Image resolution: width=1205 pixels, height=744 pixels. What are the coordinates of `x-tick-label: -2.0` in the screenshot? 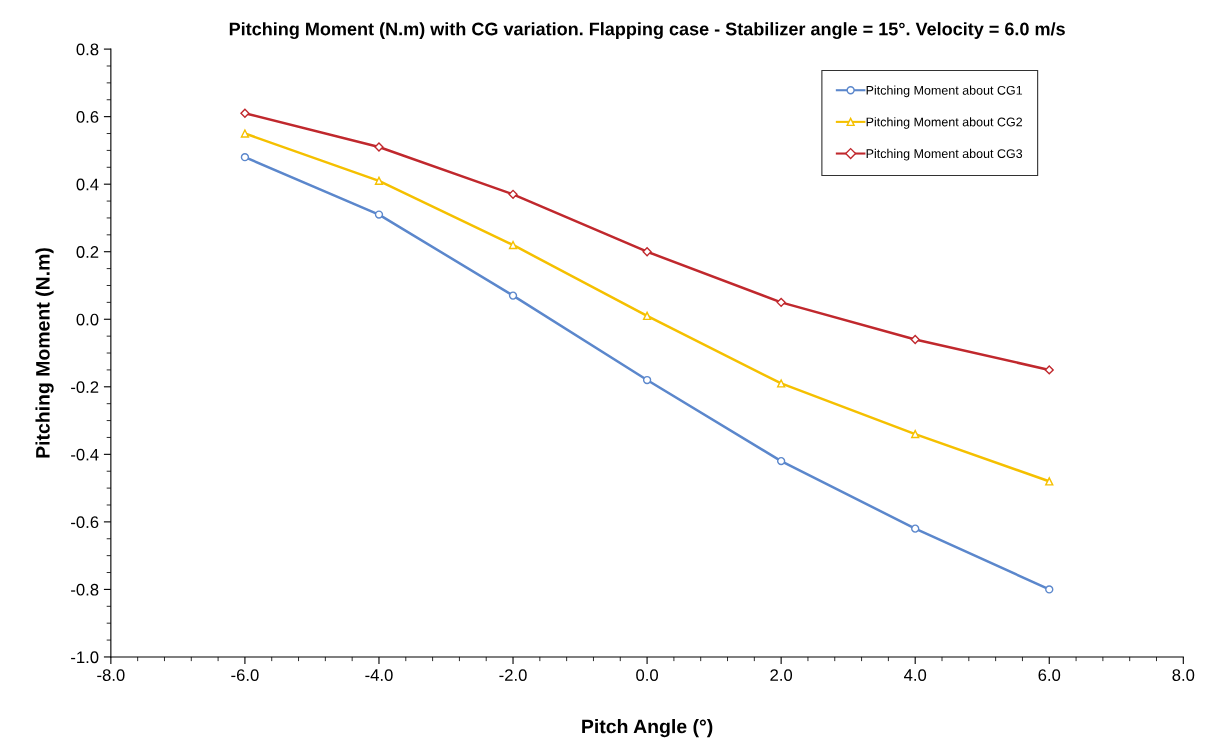 It's located at (513, 675).